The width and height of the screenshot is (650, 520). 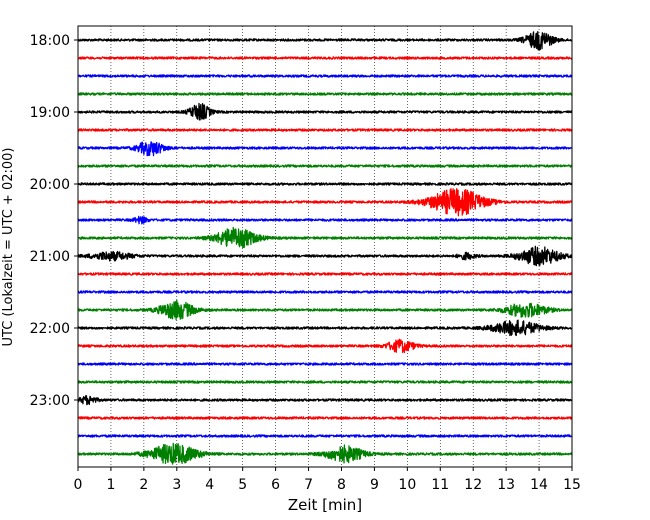 What do you see at coordinates (8, 247) in the screenshot?
I see `y-axis-label: UTC (Lokalzeit = UTC + 02:00)` at bounding box center [8, 247].